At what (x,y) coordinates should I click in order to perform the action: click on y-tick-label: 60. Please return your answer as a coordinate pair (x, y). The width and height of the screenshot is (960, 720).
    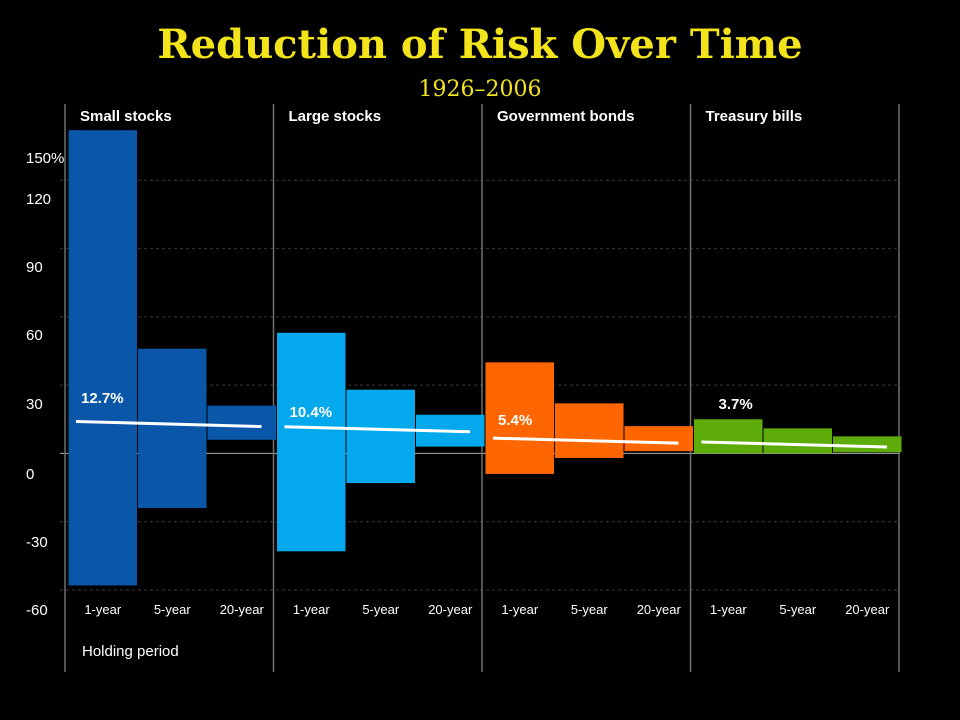
    Looking at the image, I should click on (34, 335).